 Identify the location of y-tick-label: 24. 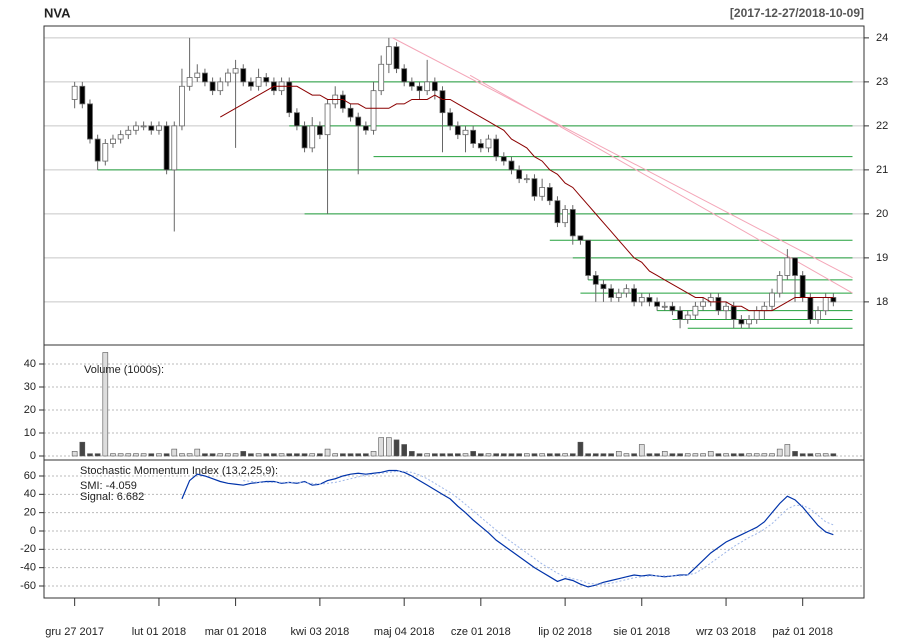
(882, 38).